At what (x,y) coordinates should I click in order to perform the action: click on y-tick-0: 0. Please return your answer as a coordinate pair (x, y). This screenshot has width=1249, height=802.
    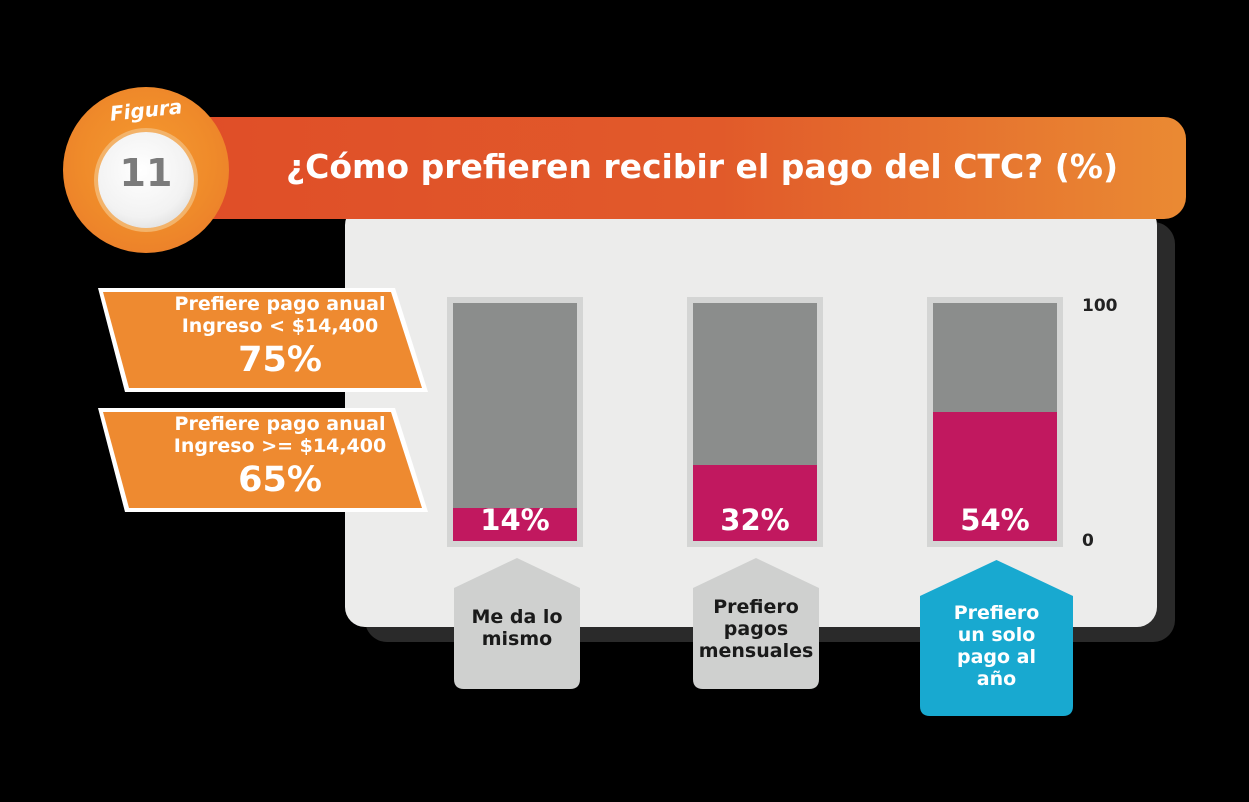
    Looking at the image, I should click on (1088, 541).